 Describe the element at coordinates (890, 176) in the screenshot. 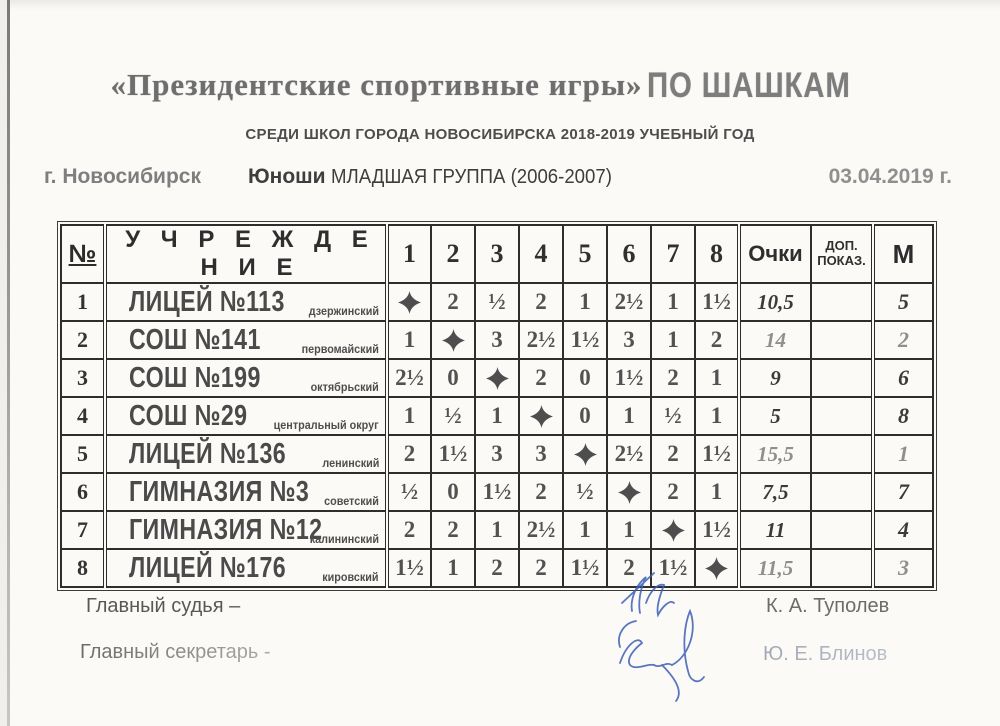

I see `event-date: 03.04.2019 г.` at that location.